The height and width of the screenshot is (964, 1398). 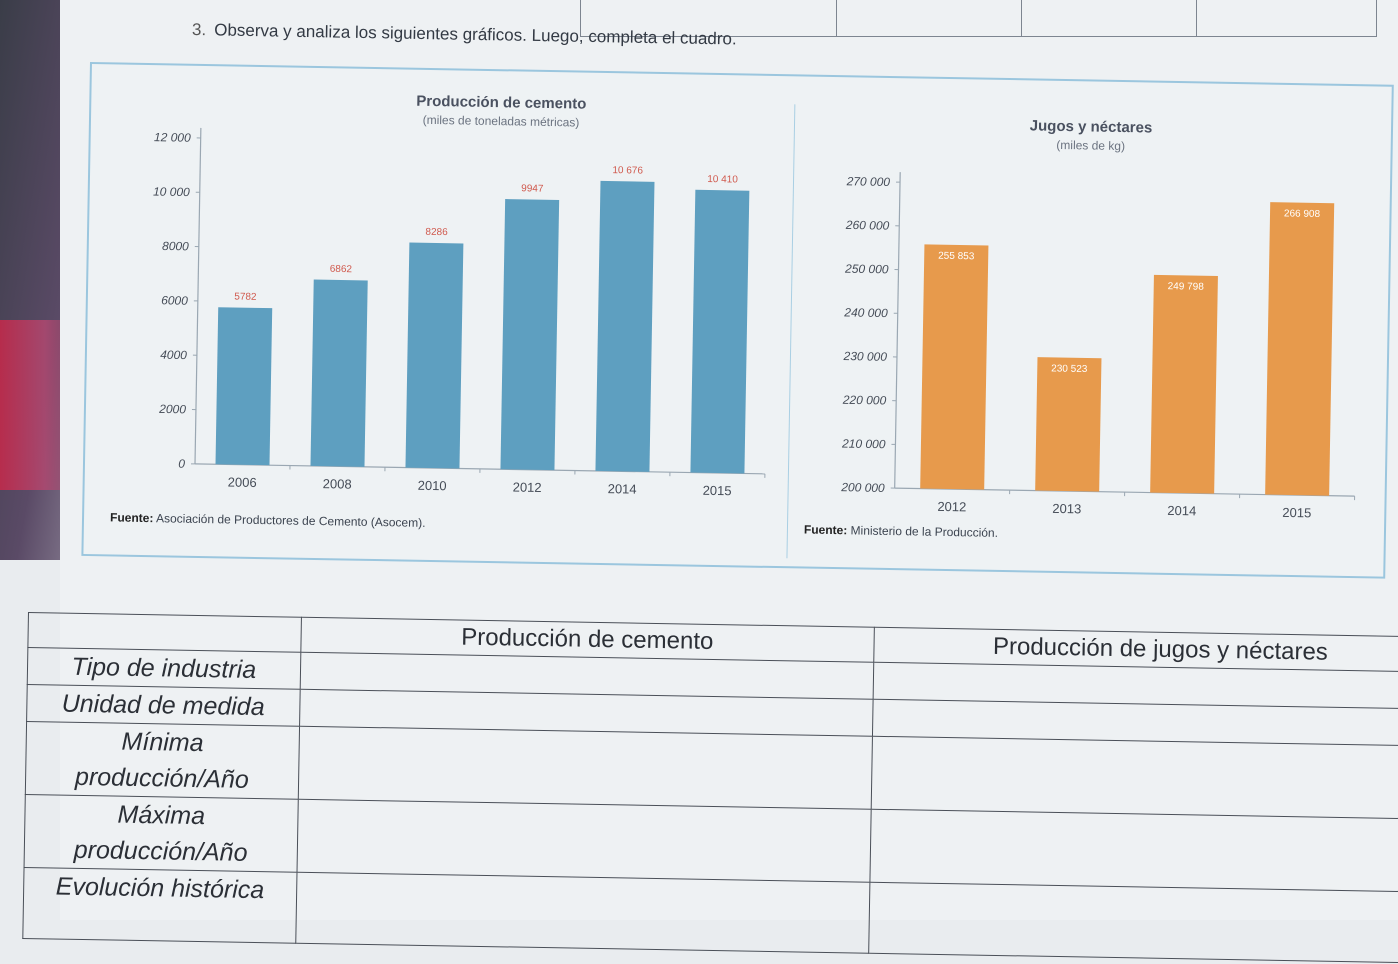 What do you see at coordinates (622, 489) in the screenshot?
I see `cement-x-tick-label: 2014` at bounding box center [622, 489].